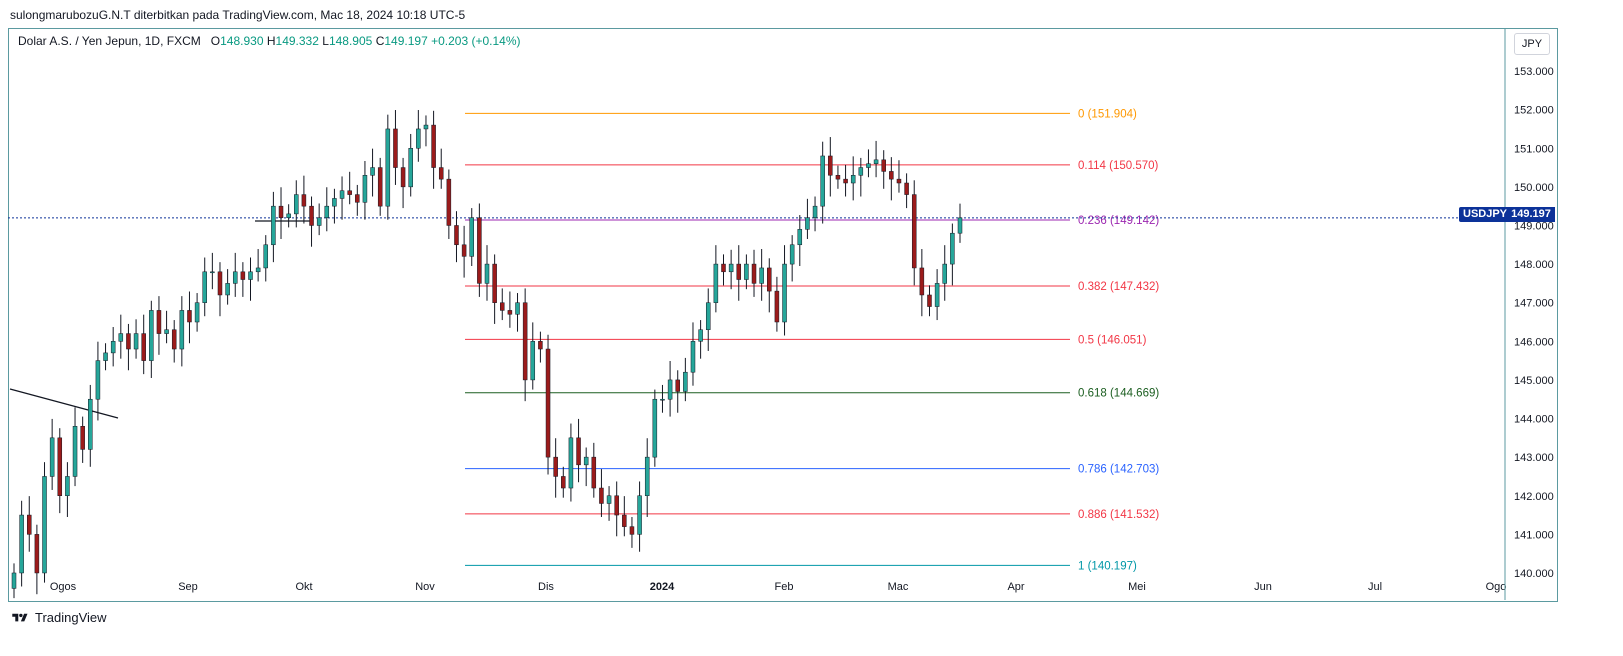 The image size is (1623, 656). Describe the element at coordinates (1107, 114) in the screenshot. I see `fib-level-label: 0 (151.904)` at that location.